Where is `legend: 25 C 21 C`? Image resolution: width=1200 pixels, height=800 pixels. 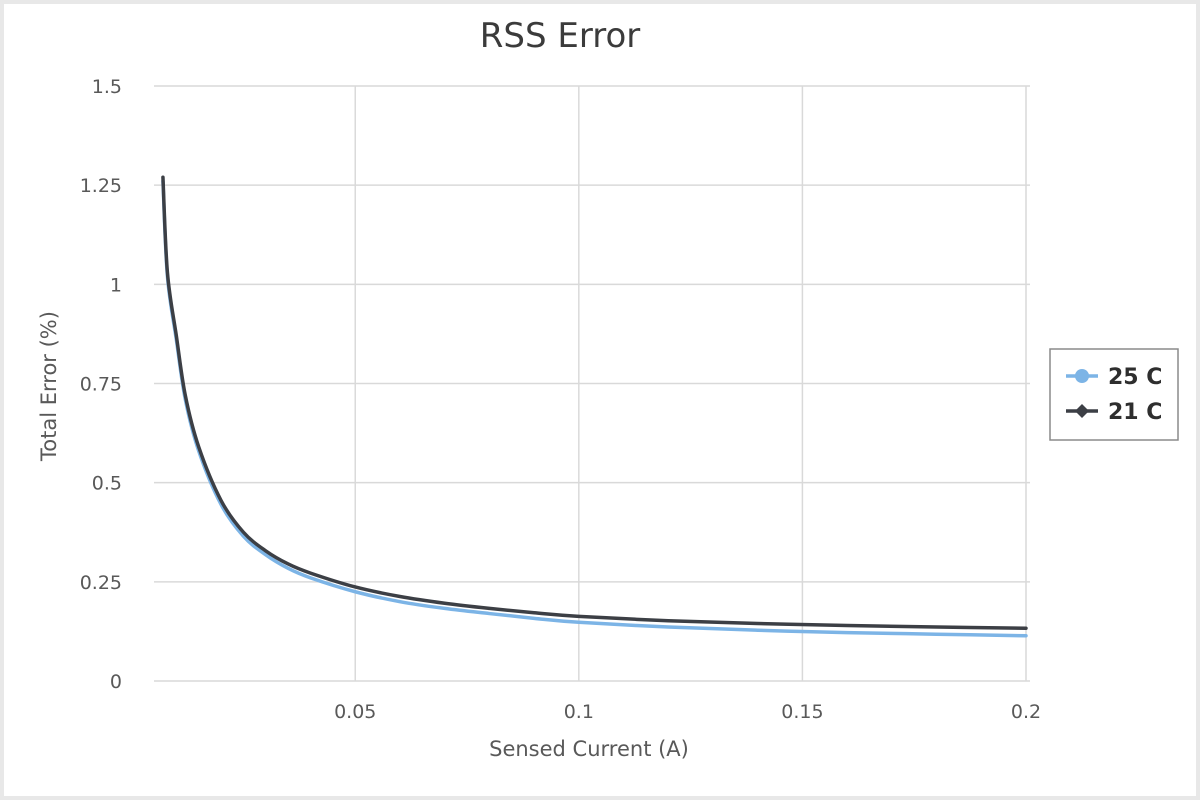 legend: 25 C 21 C is located at coordinates (1114, 394).